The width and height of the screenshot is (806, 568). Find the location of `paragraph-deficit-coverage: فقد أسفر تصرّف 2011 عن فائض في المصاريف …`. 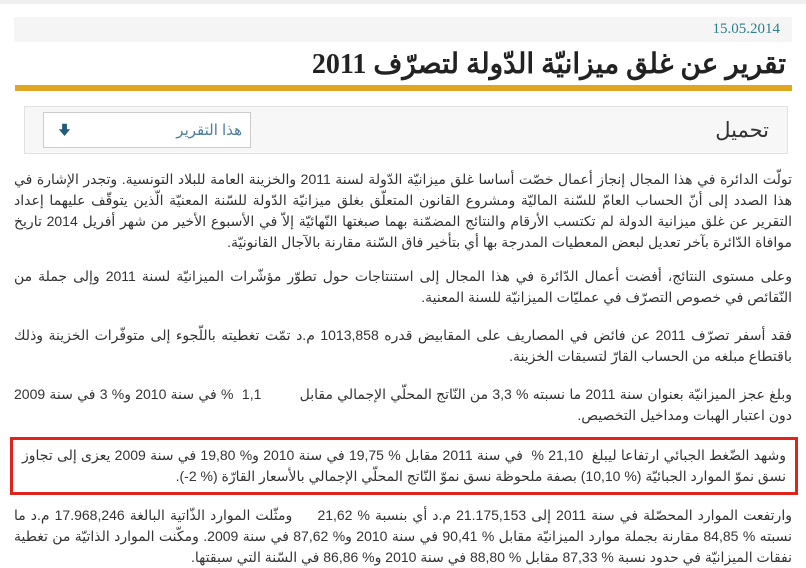

paragraph-deficit-coverage: فقد أسفر تصرّف 2011 عن فائض في المصاريف … is located at coordinates (403, 345).